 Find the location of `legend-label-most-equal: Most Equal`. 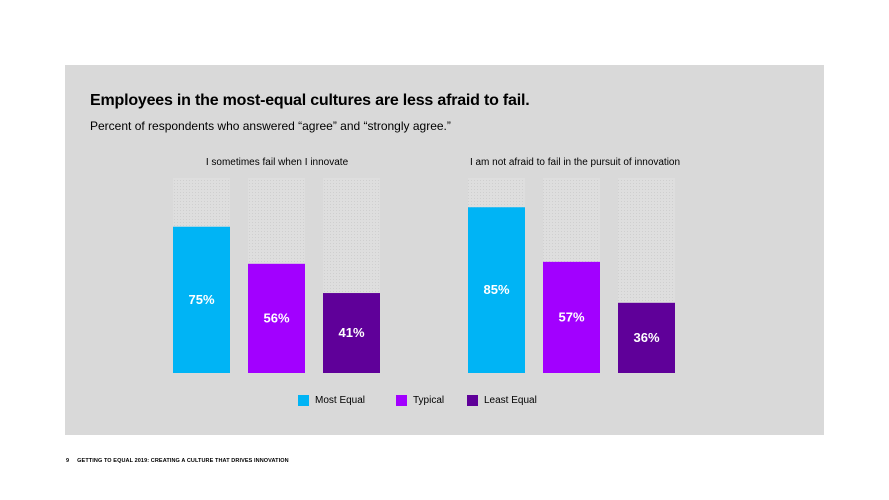

legend-label-most-equal: Most Equal is located at coordinates (340, 400).